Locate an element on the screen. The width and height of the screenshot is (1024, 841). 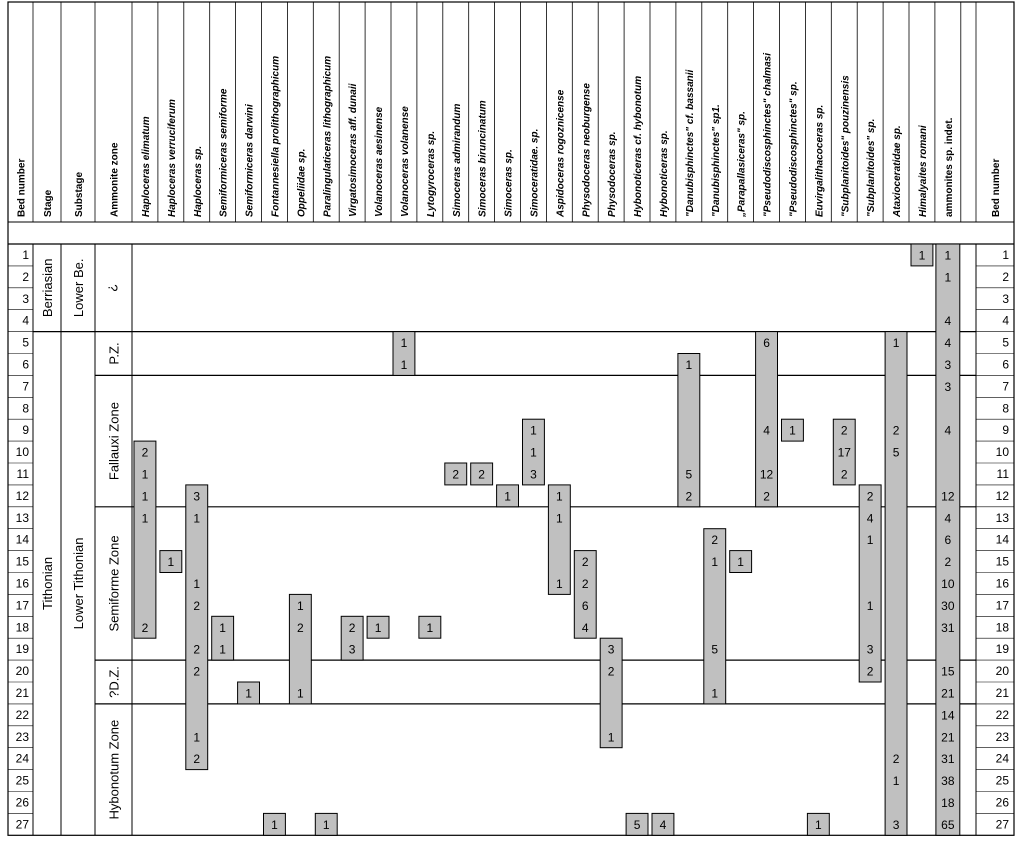
taxon-header: Physodoceras sp. is located at coordinates (612, 174).